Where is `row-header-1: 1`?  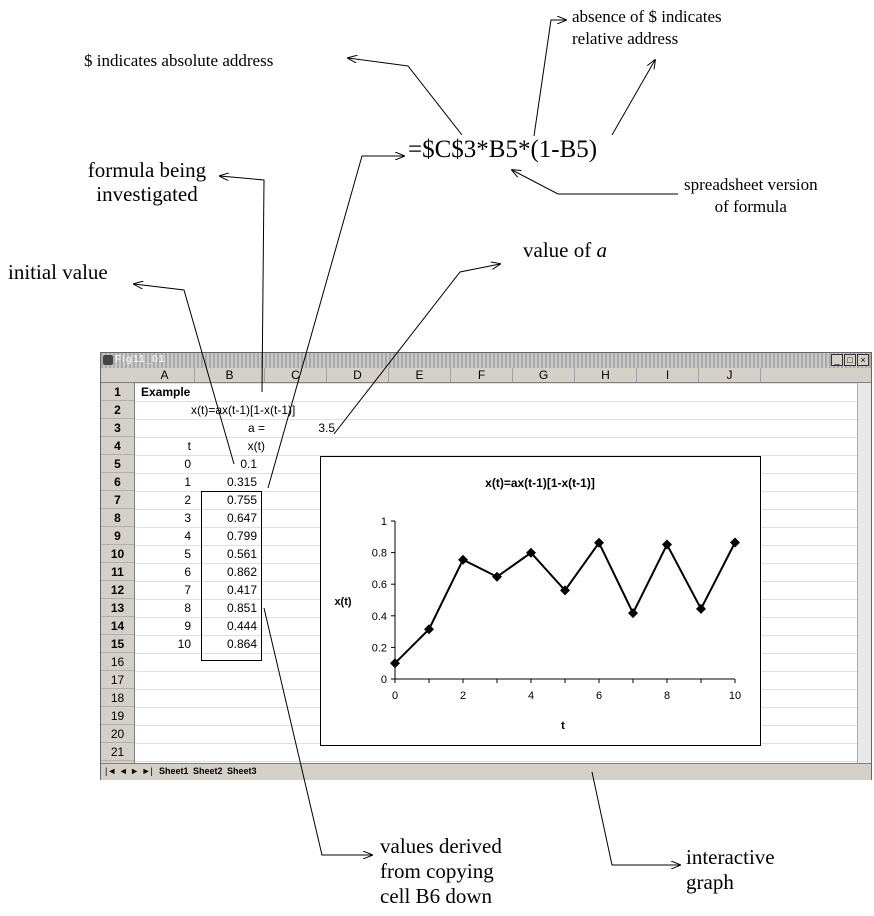
row-header-1: 1 is located at coordinates (117, 392).